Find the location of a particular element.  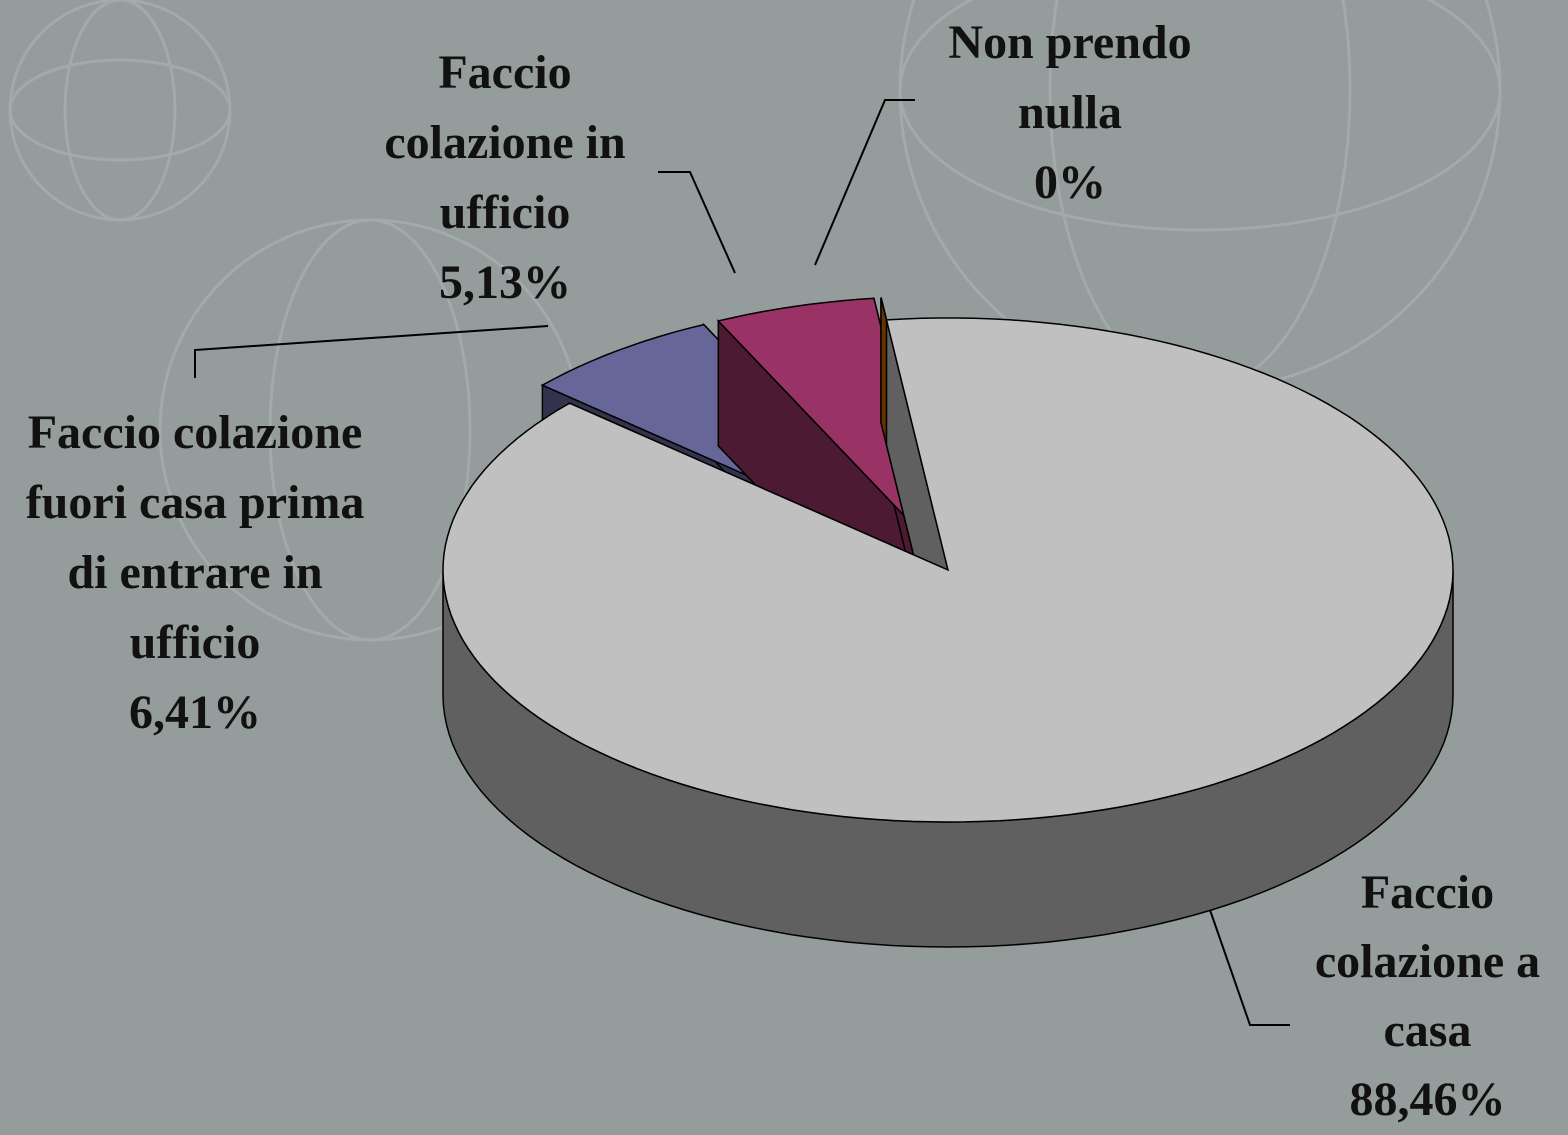

slice-label: Non prendo nulla 0% is located at coordinates (1070, 113).